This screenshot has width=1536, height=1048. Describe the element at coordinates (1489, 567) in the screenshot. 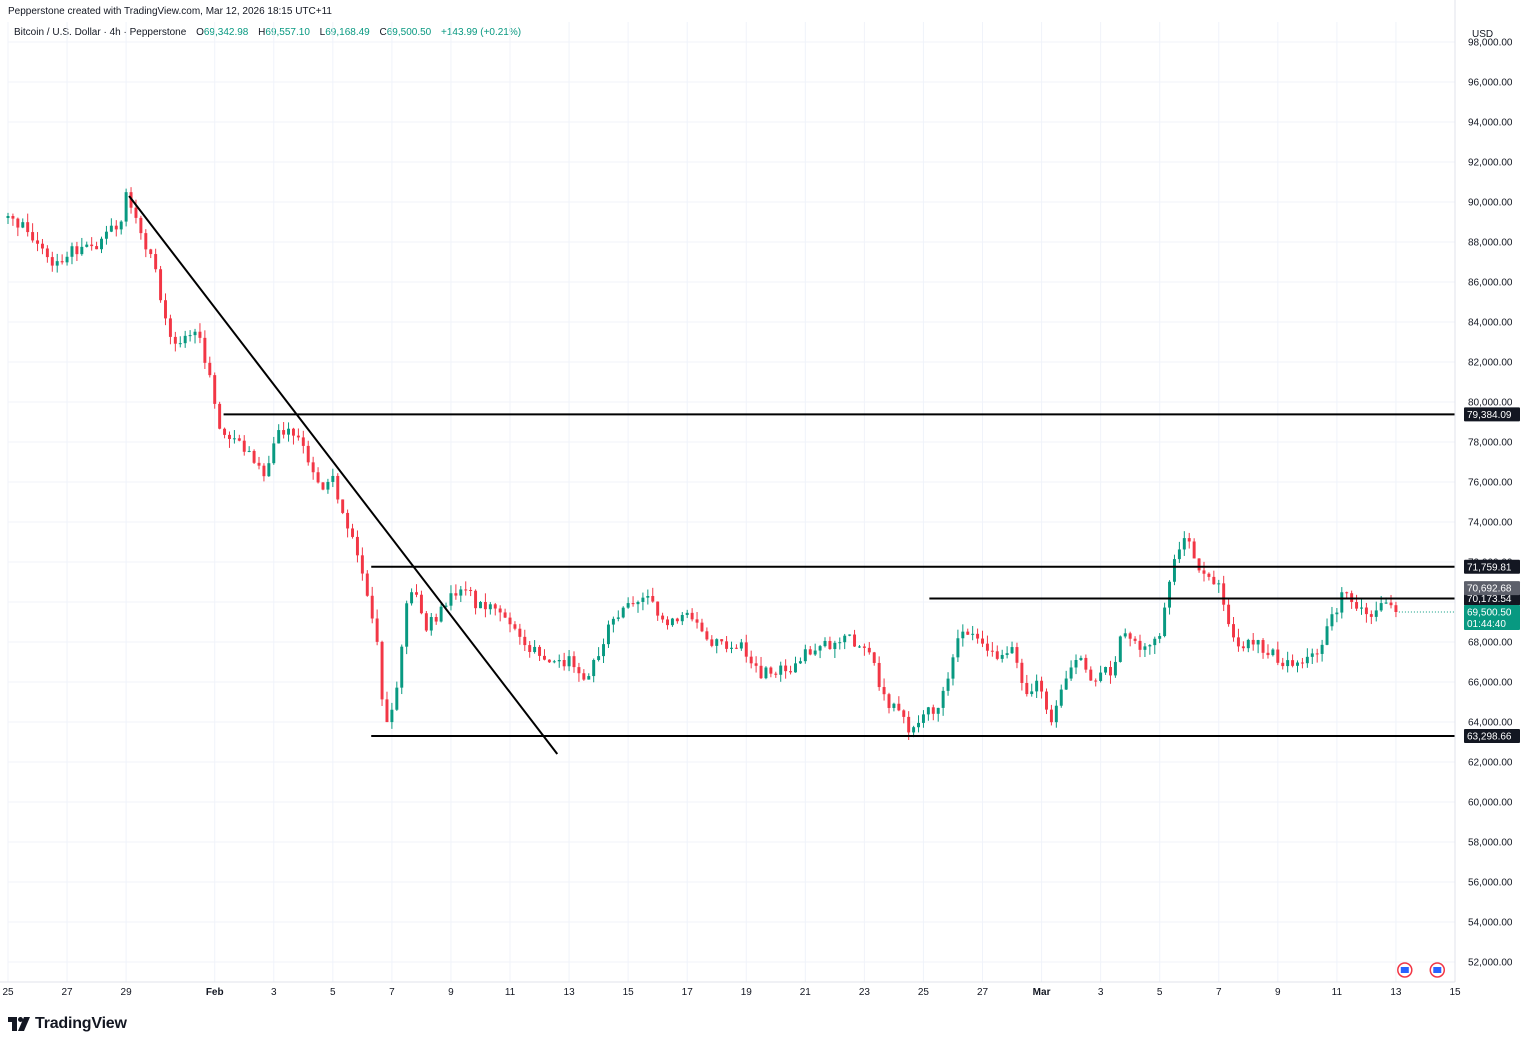

I see `level-label-text: 71,759.81` at that location.